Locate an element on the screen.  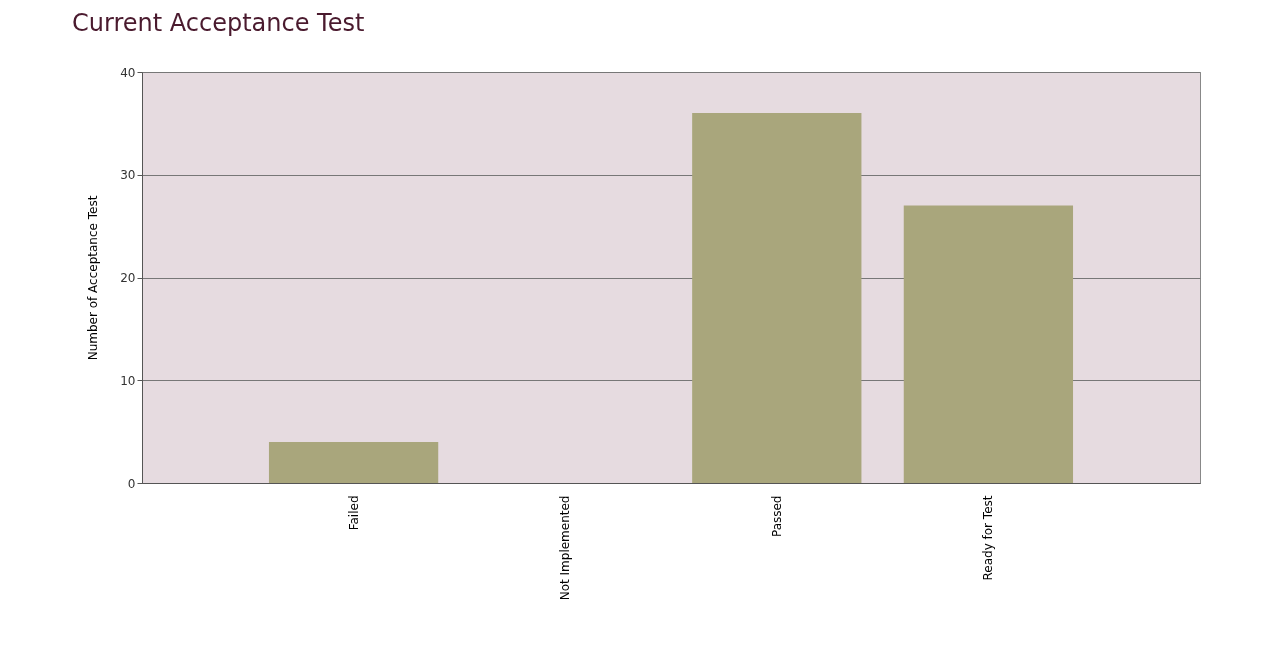
x-tick-label: Not Implemented is located at coordinates (565, 548).